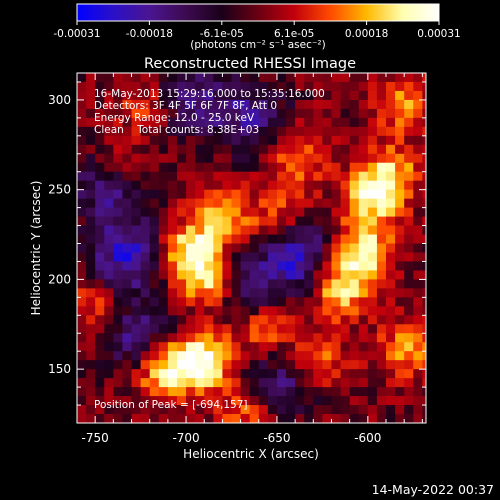  What do you see at coordinates (59, 100) in the screenshot?
I see `y-tick-label: 300` at bounding box center [59, 100].